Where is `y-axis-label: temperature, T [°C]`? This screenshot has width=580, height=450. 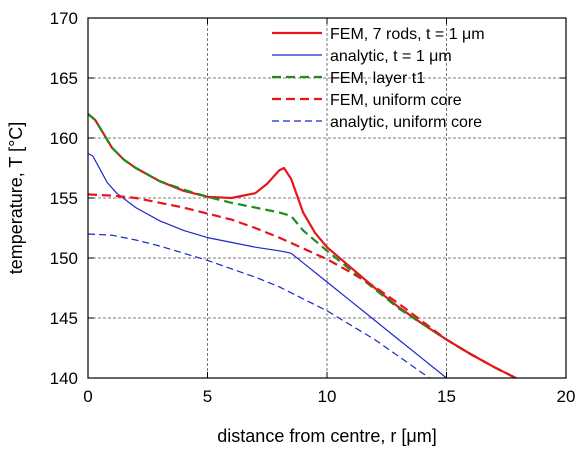
y-axis-label: temperature, T [°C] is located at coordinates (16, 198).